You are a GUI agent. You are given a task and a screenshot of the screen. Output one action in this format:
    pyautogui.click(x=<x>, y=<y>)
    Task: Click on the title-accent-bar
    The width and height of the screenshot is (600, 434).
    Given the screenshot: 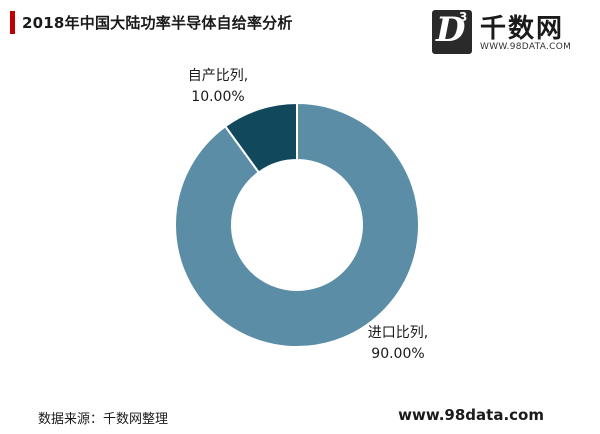 What is the action you would take?
    pyautogui.click(x=12, y=22)
    